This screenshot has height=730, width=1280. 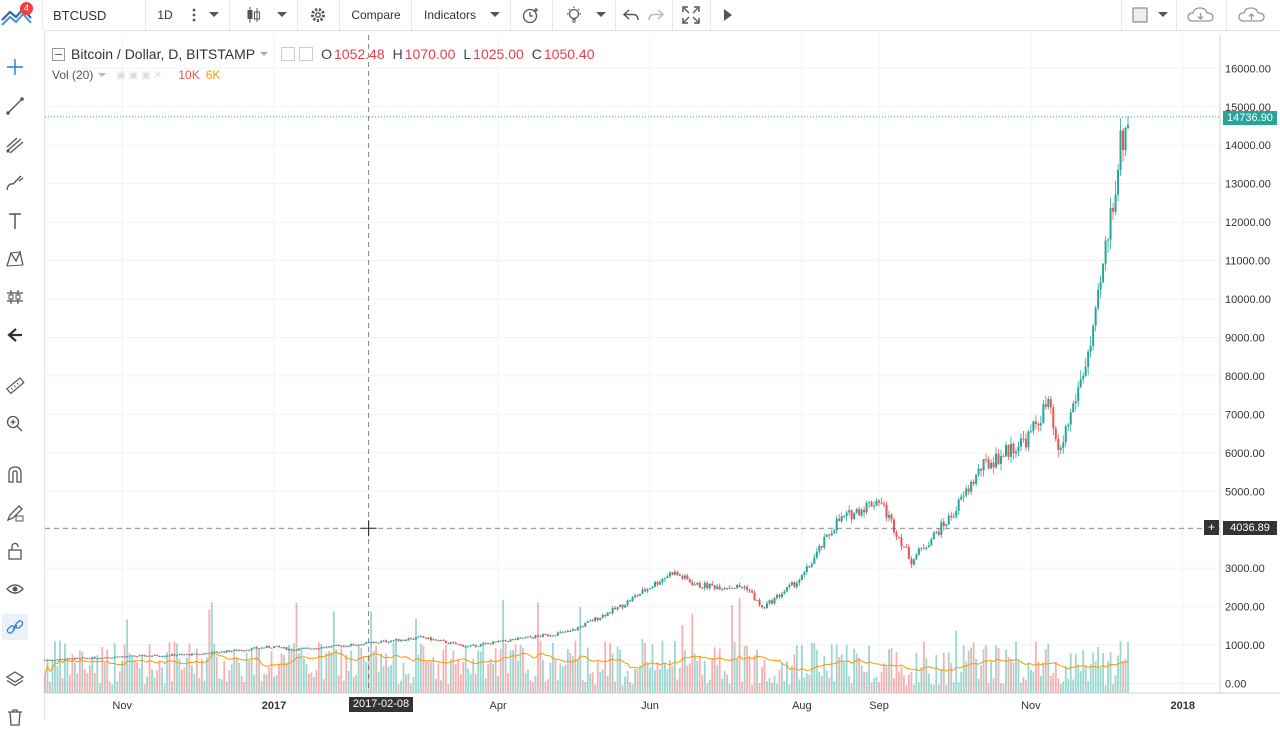 I want to click on fullscreen-icon, so click(x=691, y=15).